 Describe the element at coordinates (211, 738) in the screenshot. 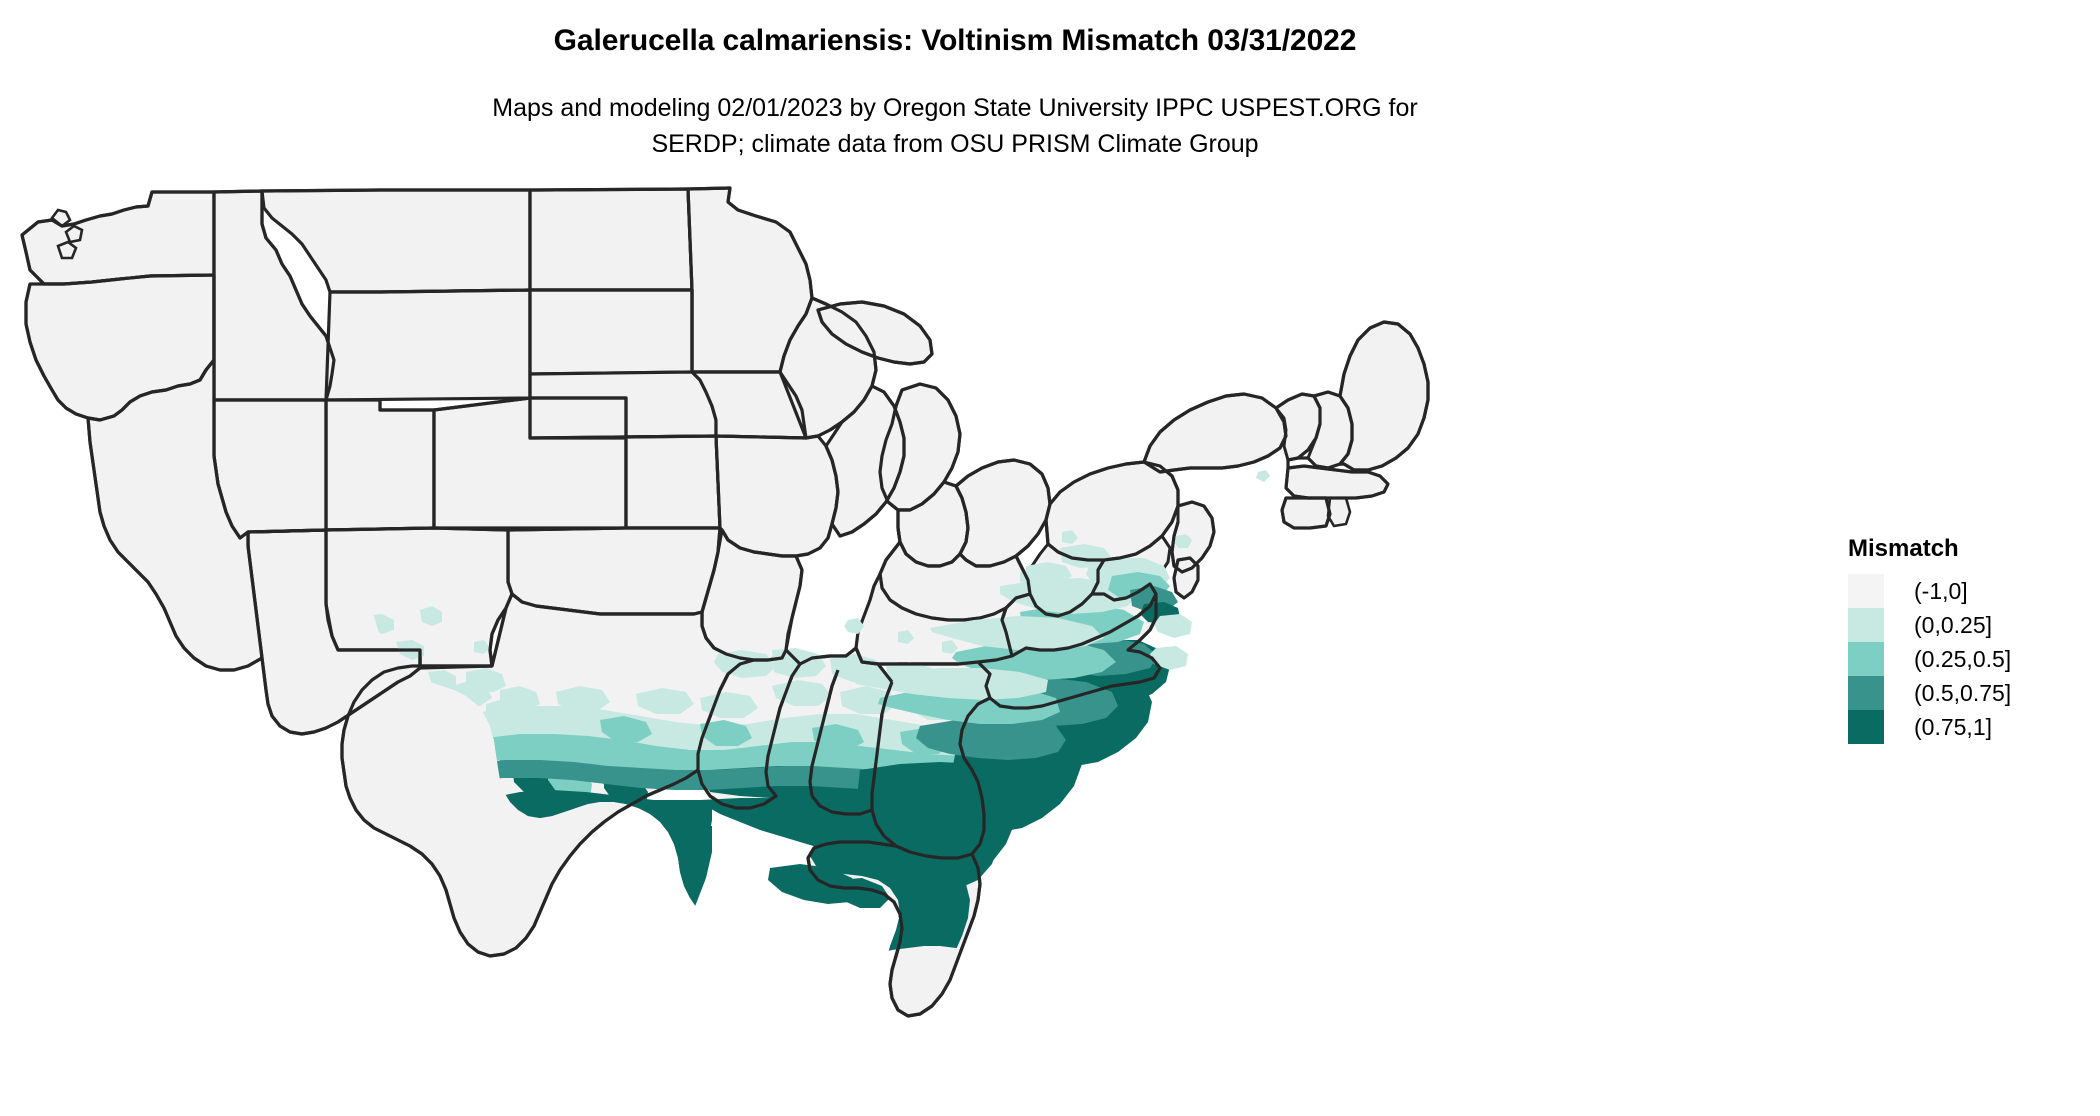

I see `band-socal` at that location.